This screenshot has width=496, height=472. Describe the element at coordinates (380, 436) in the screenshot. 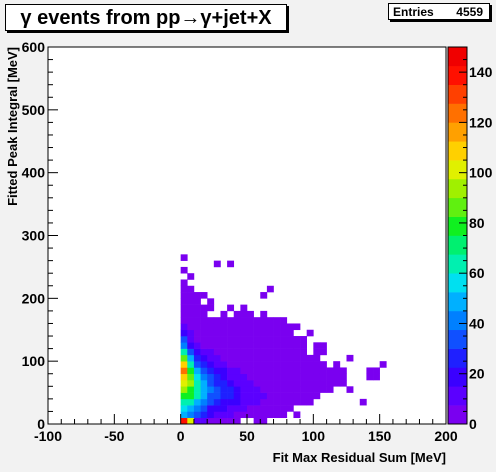

I see `x-tick-label: 150` at that location.